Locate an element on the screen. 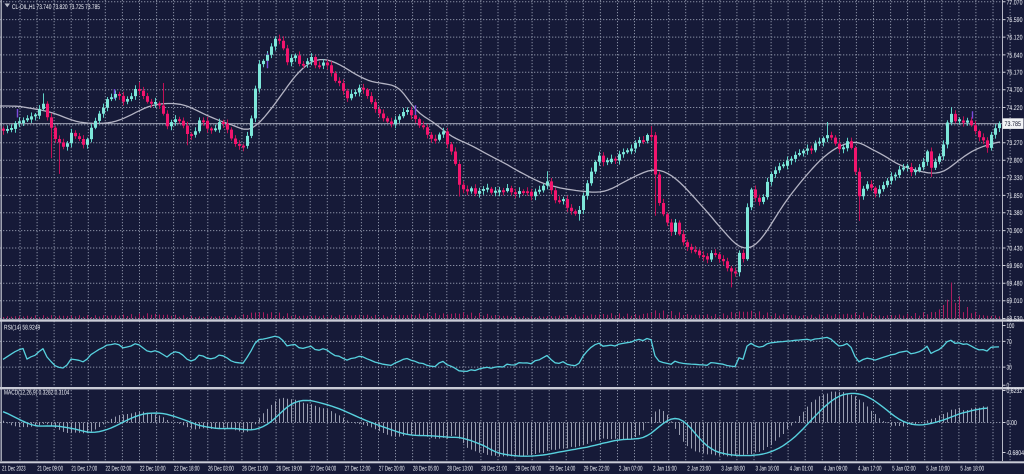 The width and height of the screenshot is (1024, 474). svg-text: 28 Dec 21:00 is located at coordinates (494, 468).